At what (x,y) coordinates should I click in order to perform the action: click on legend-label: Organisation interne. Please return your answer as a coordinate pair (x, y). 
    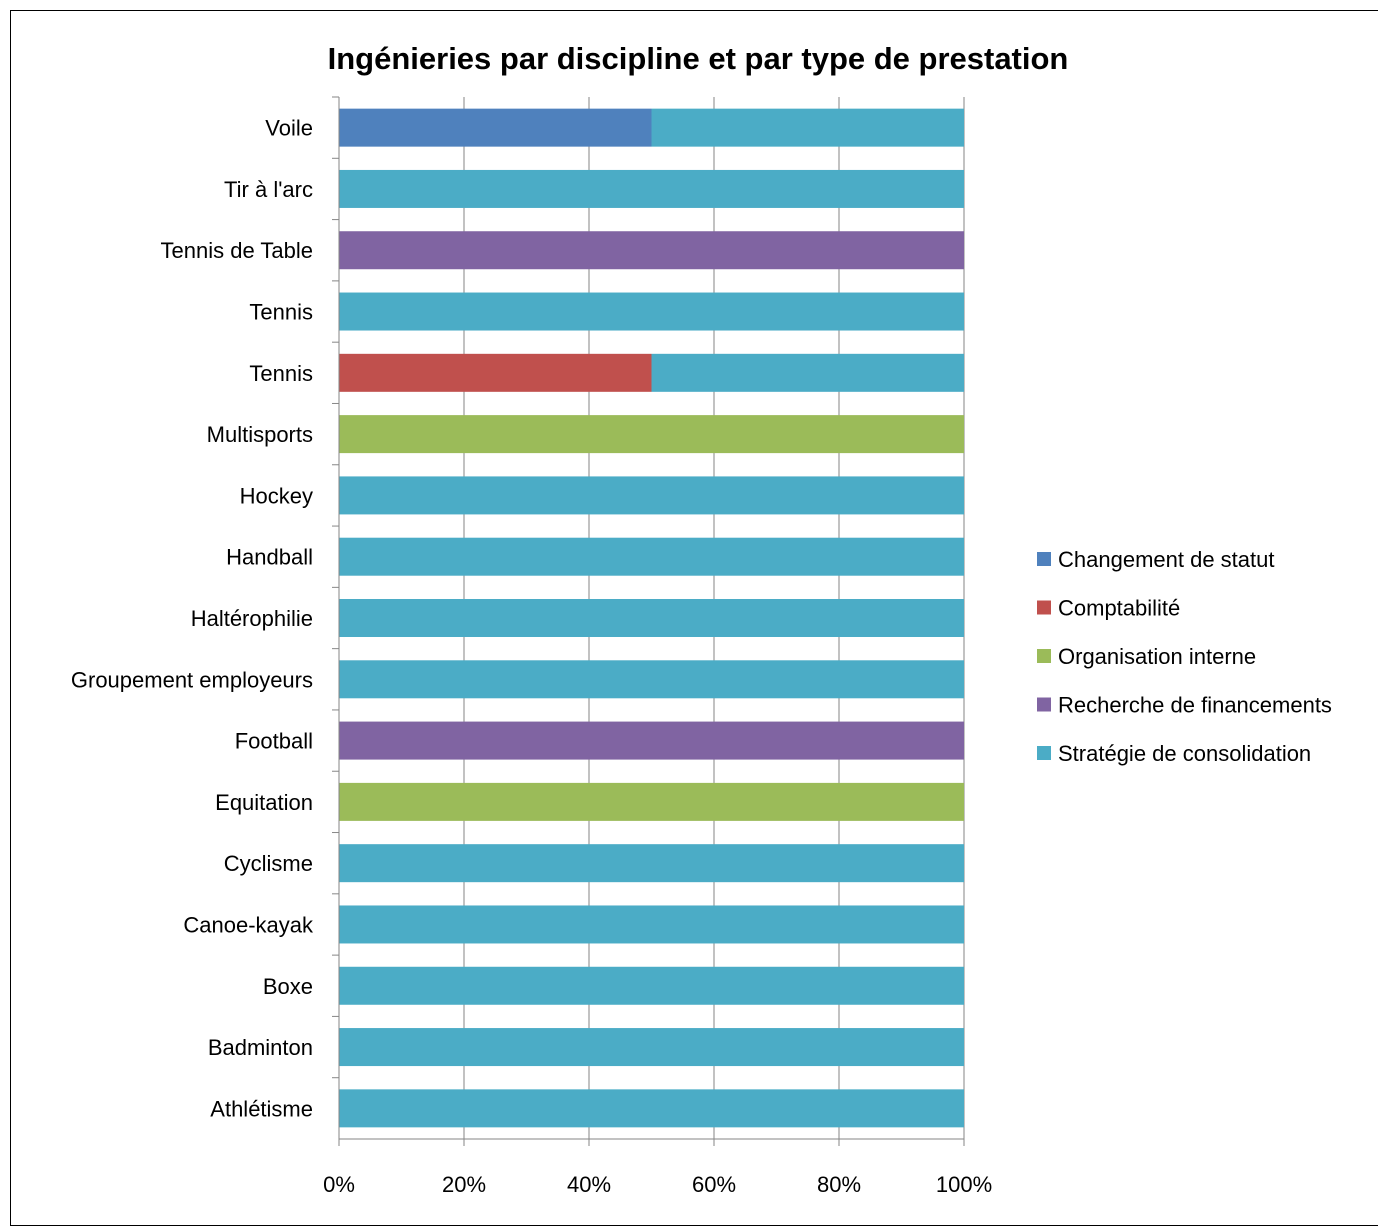
    Looking at the image, I should click on (1157, 656).